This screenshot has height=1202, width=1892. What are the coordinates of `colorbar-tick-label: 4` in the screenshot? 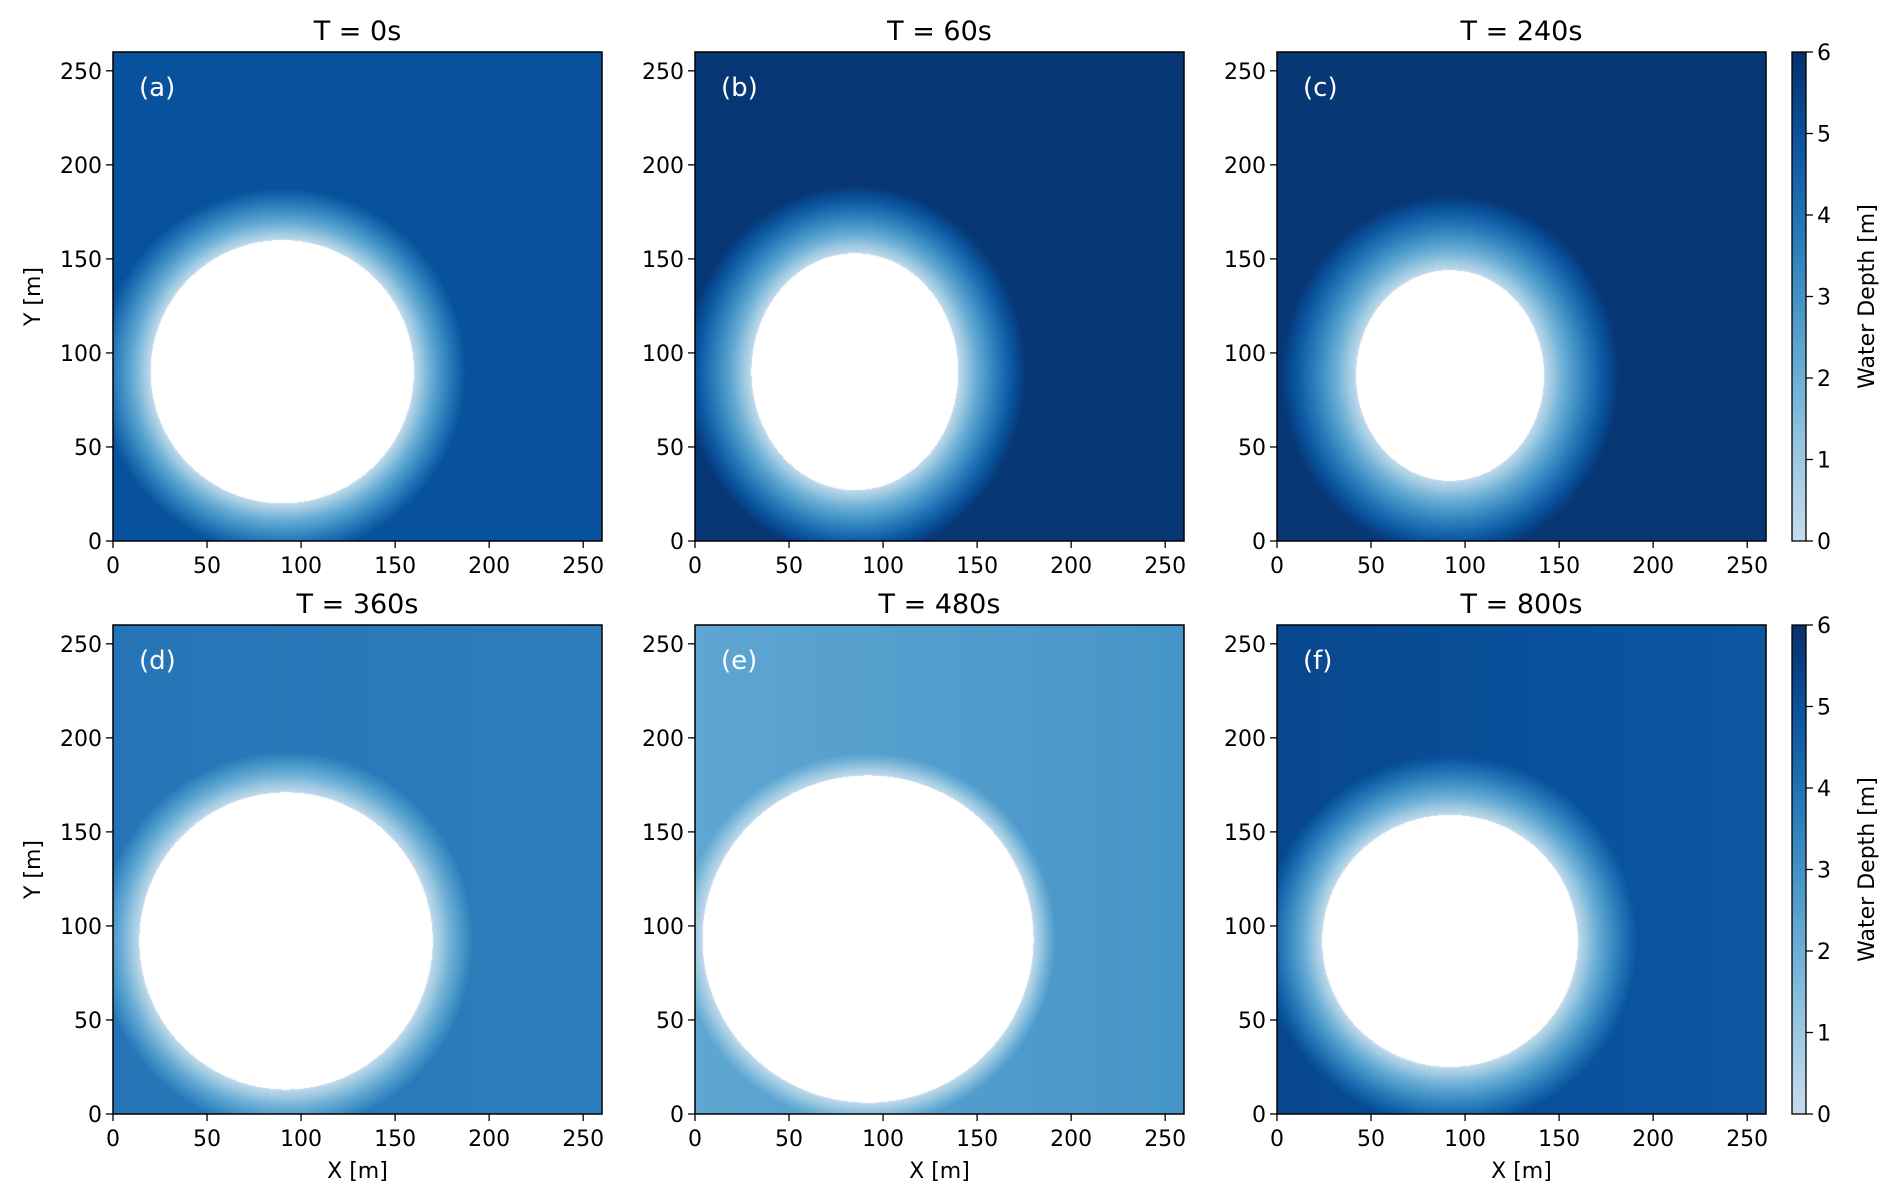 It's located at (1824, 789).